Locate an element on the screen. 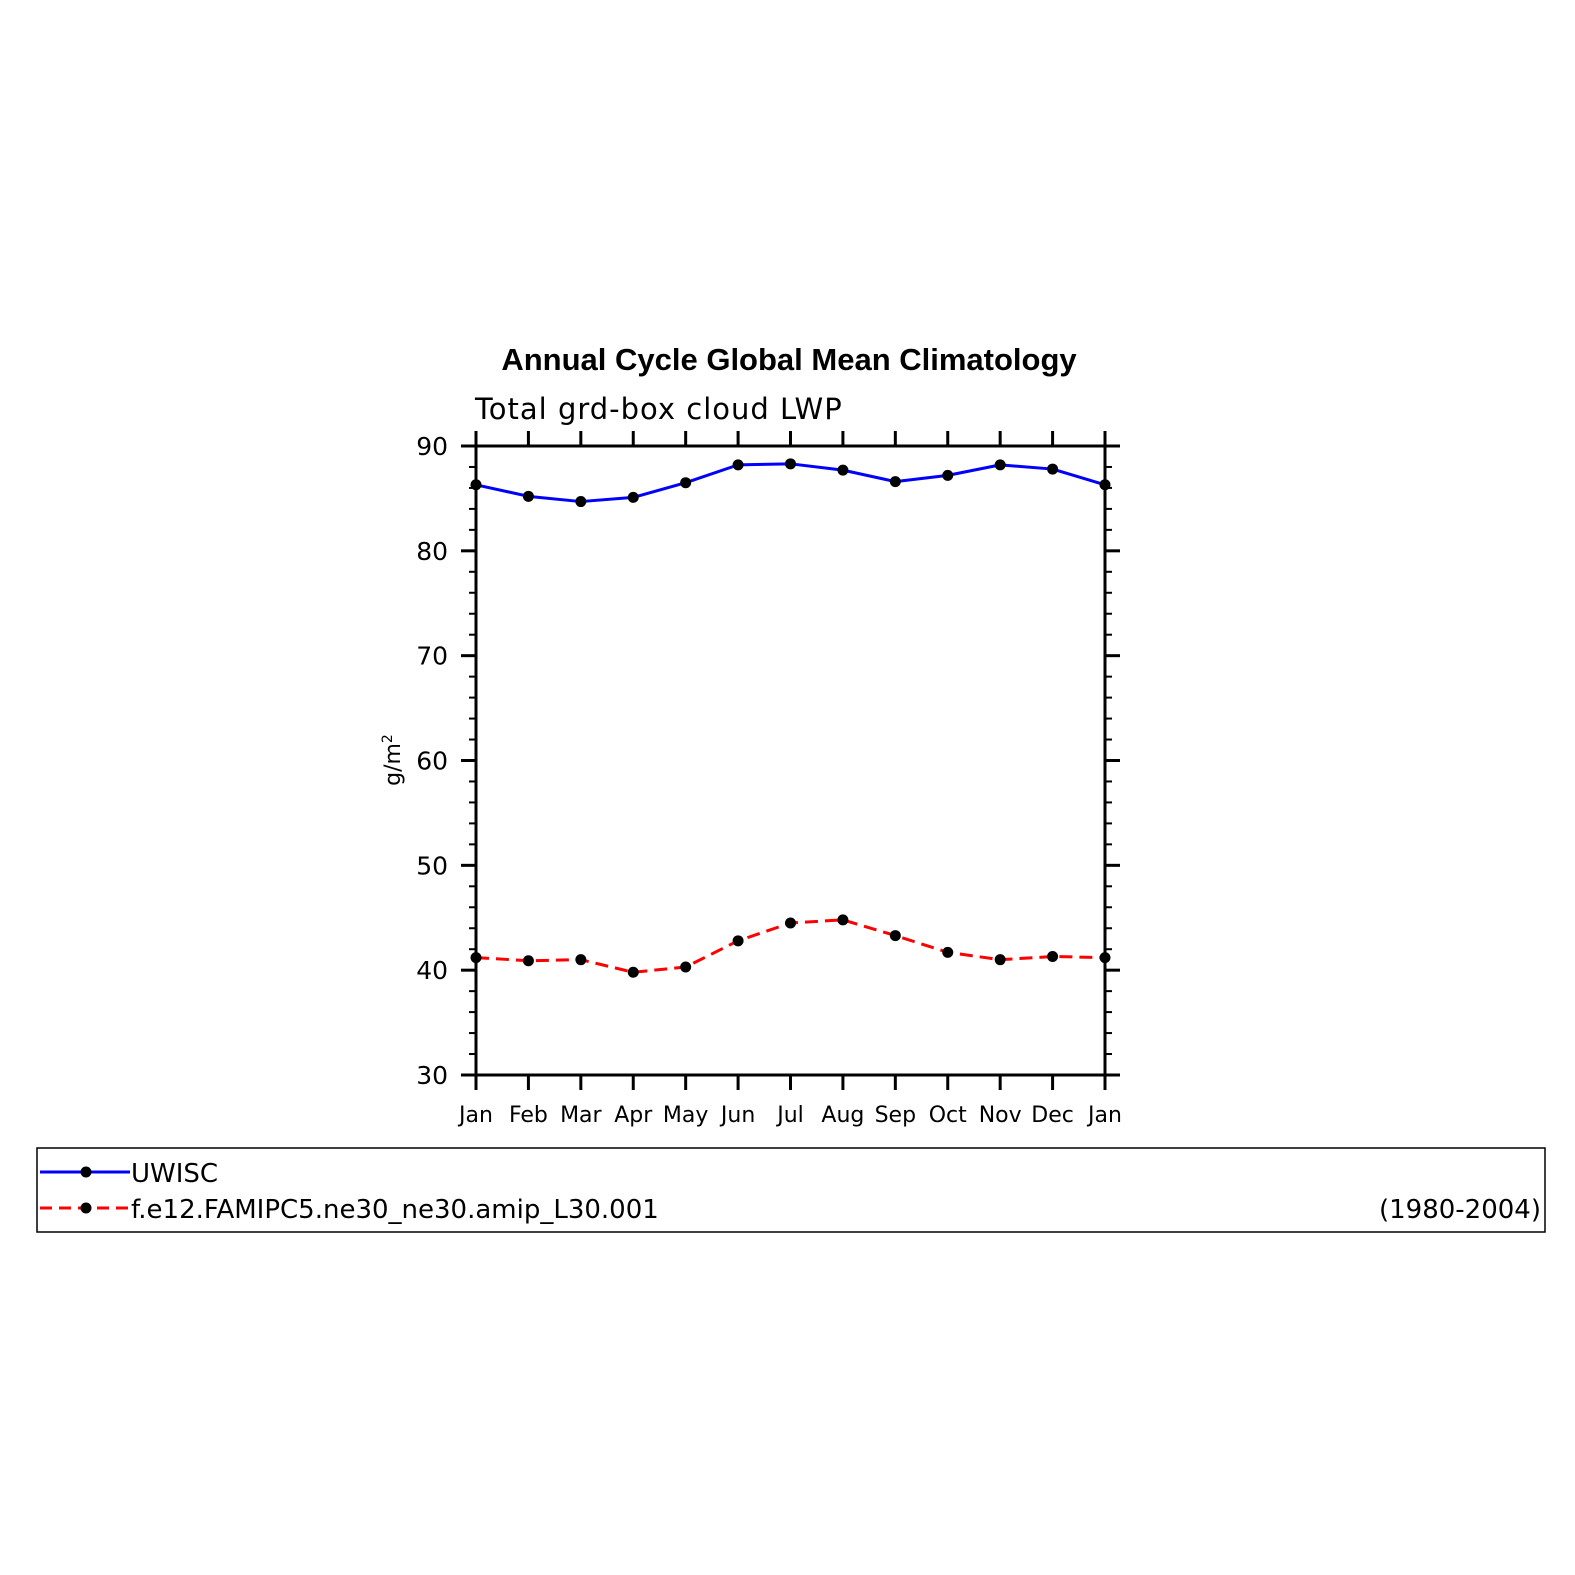 Image resolution: width=1575 pixels, height=1575 pixels. x-tick-label: Jun is located at coordinates (737, 1115).